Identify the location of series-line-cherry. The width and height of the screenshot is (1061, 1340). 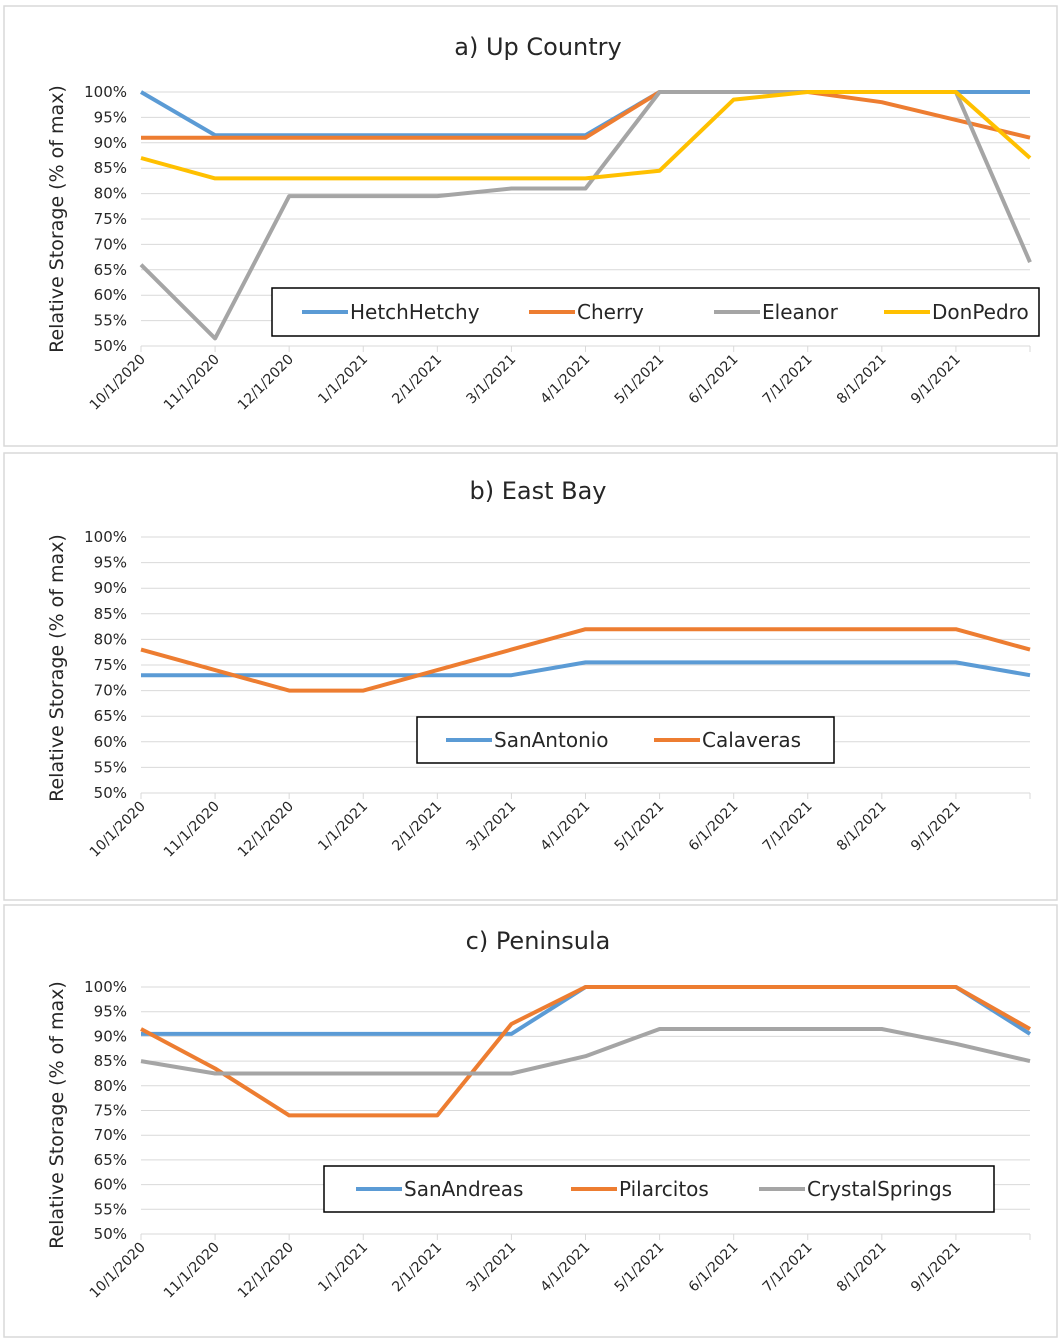
(586, 115).